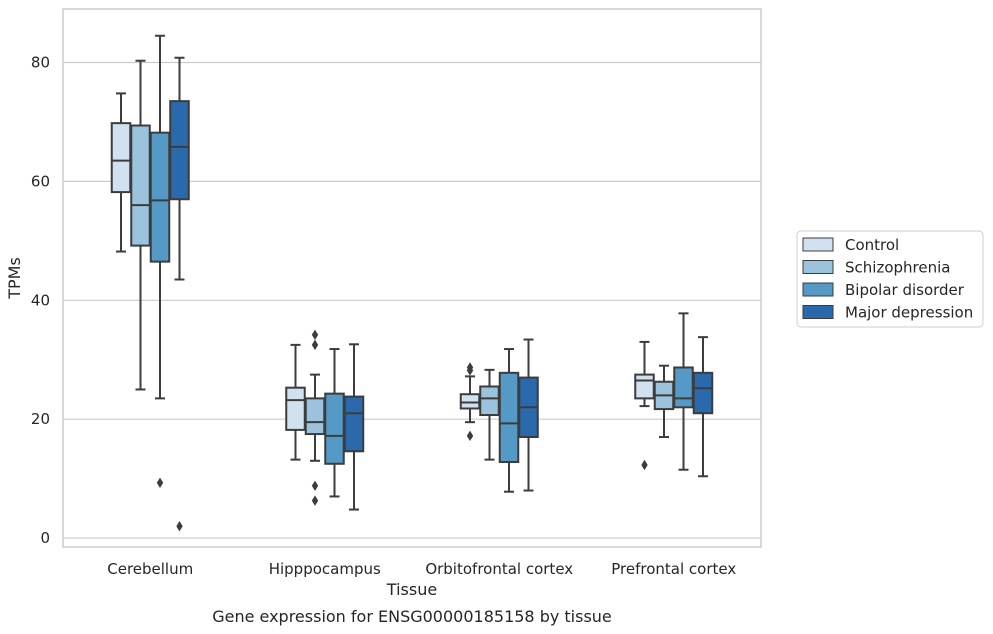 This screenshot has height=634, width=993. Describe the element at coordinates (14, 278) in the screenshot. I see `y-axis-label: TPMs` at that location.